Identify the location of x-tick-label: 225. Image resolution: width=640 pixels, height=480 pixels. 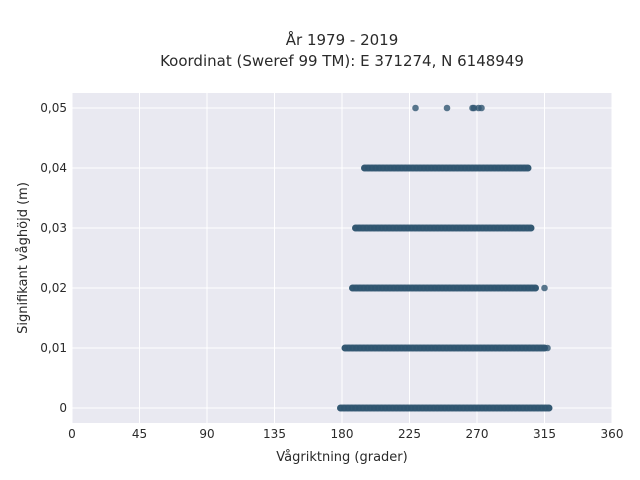
(409, 434).